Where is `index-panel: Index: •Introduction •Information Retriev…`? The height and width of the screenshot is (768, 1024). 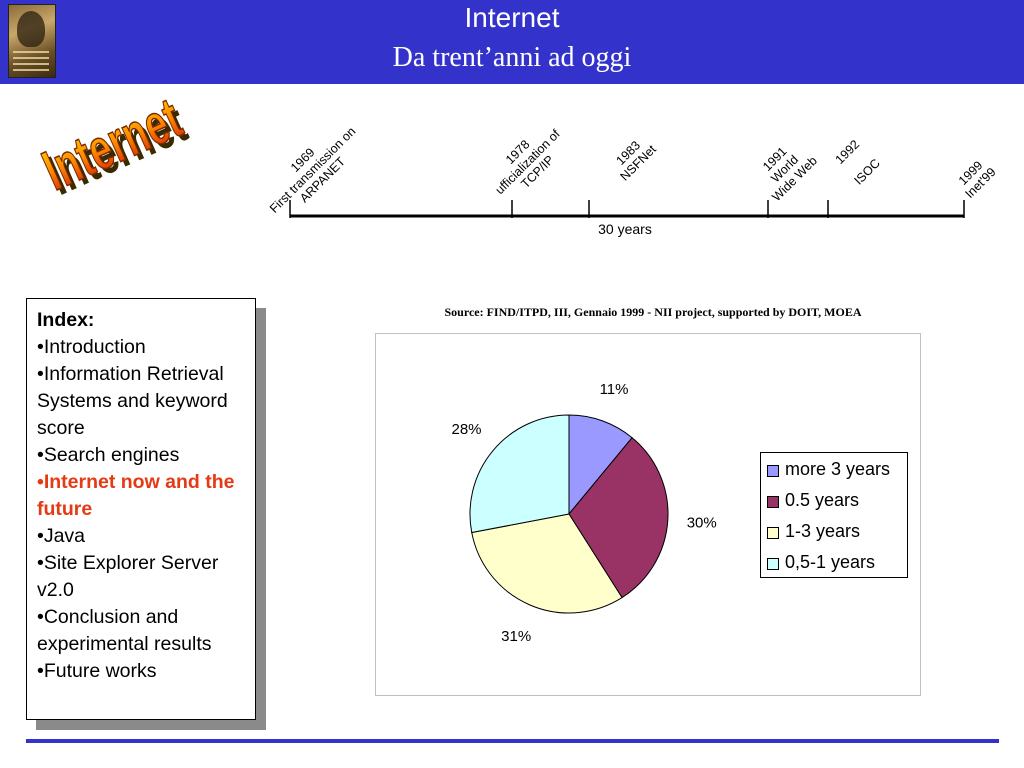 index-panel: Index: •Introduction •Information Retriev… is located at coordinates (141, 509).